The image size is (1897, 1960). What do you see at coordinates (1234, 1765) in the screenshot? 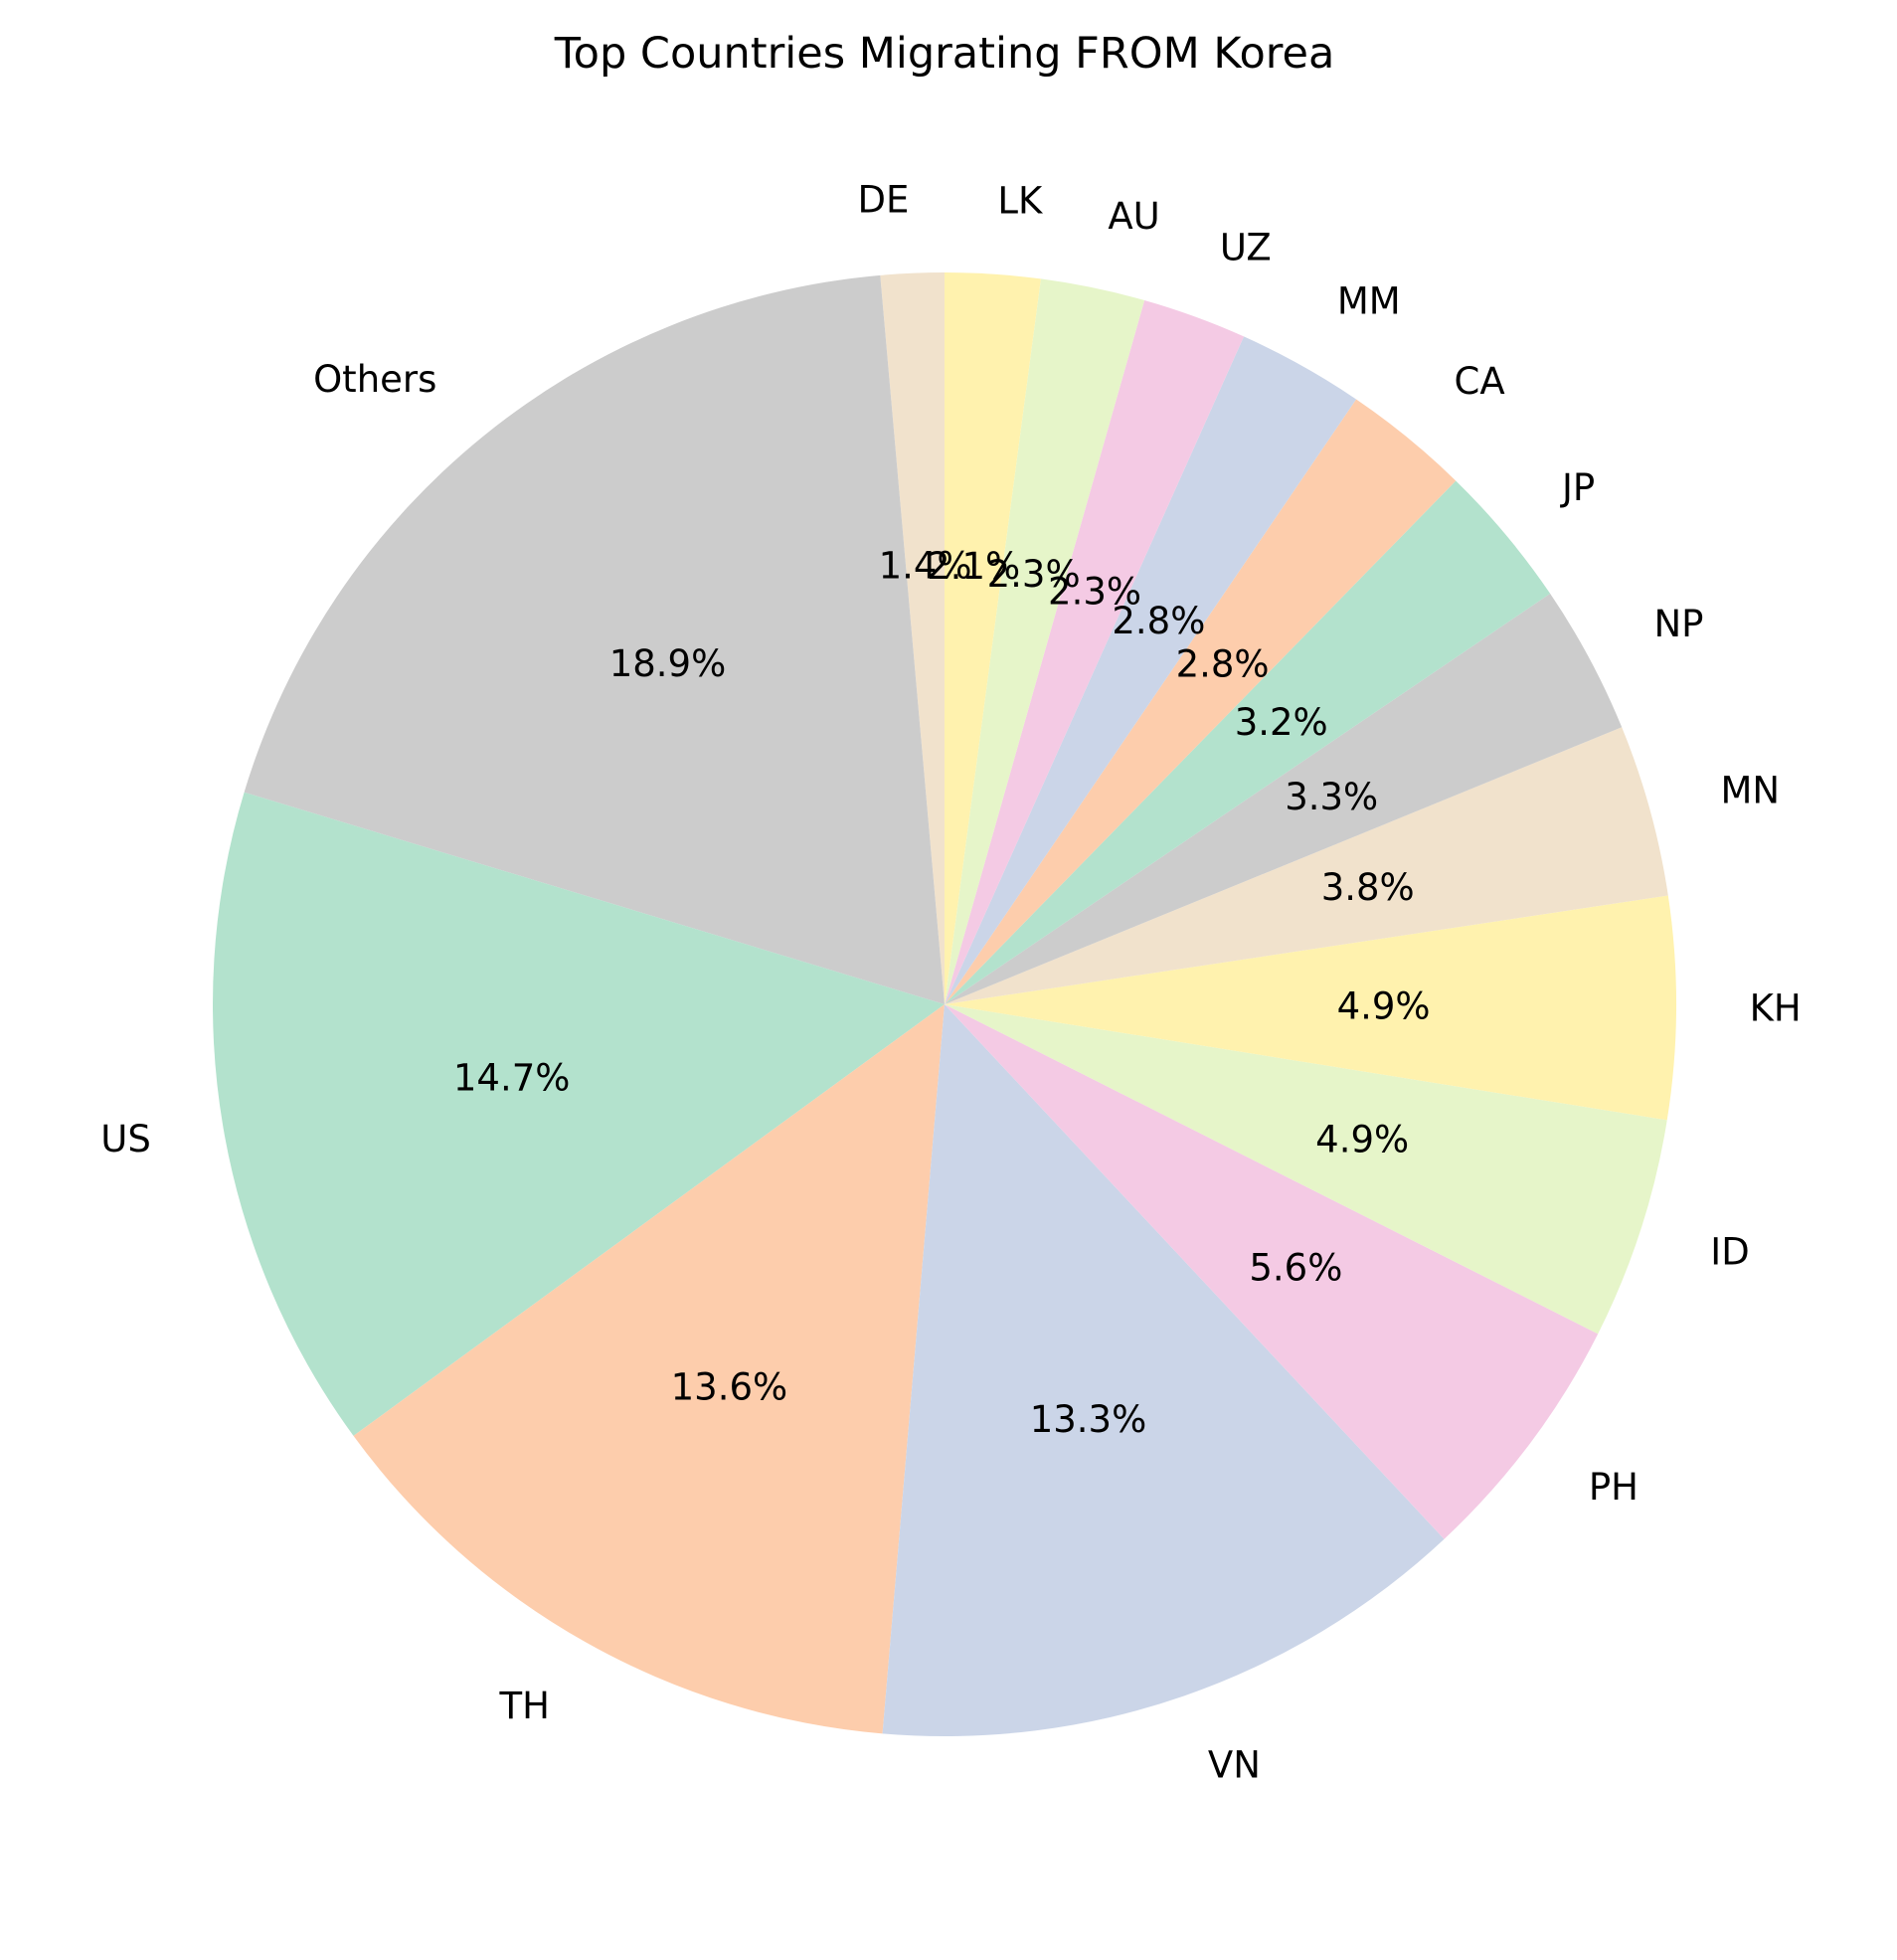
I see `slice-label-vn: VN` at bounding box center [1234, 1765].